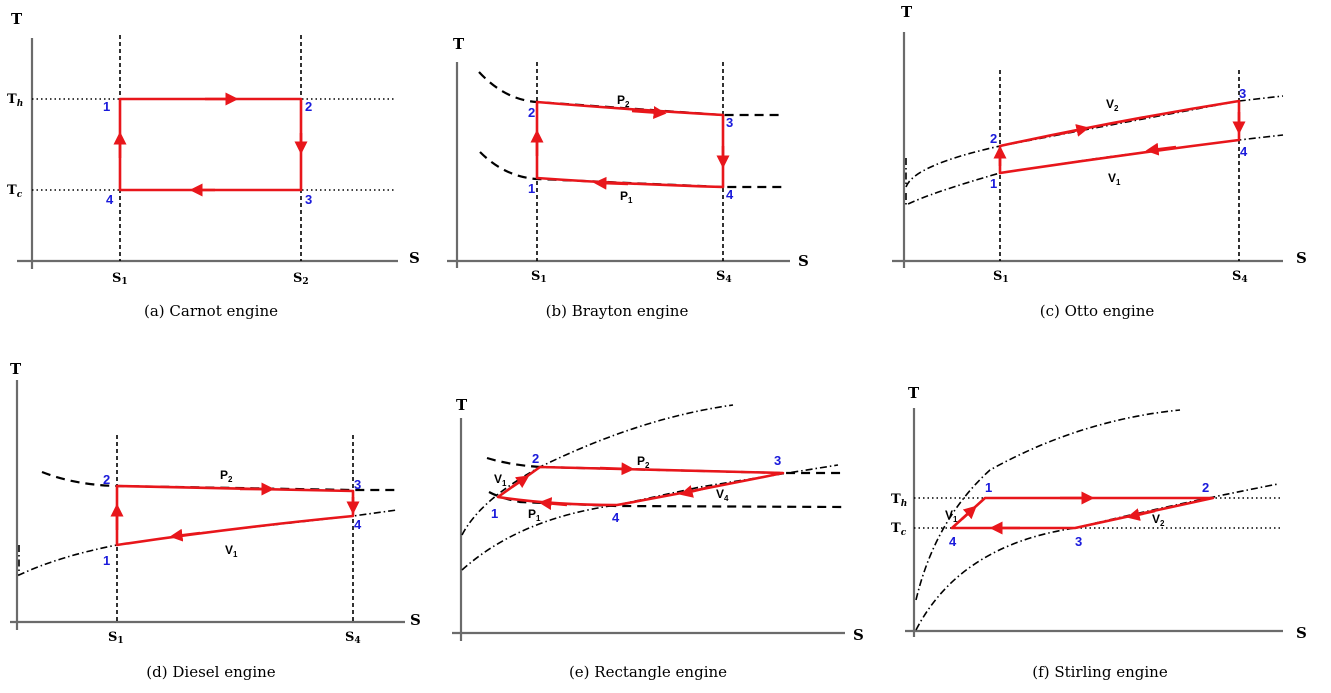 This screenshot has width=1331, height=693. Describe the element at coordinates (617, 311) in the screenshot. I see `caption: (b) Brayton engine` at that location.